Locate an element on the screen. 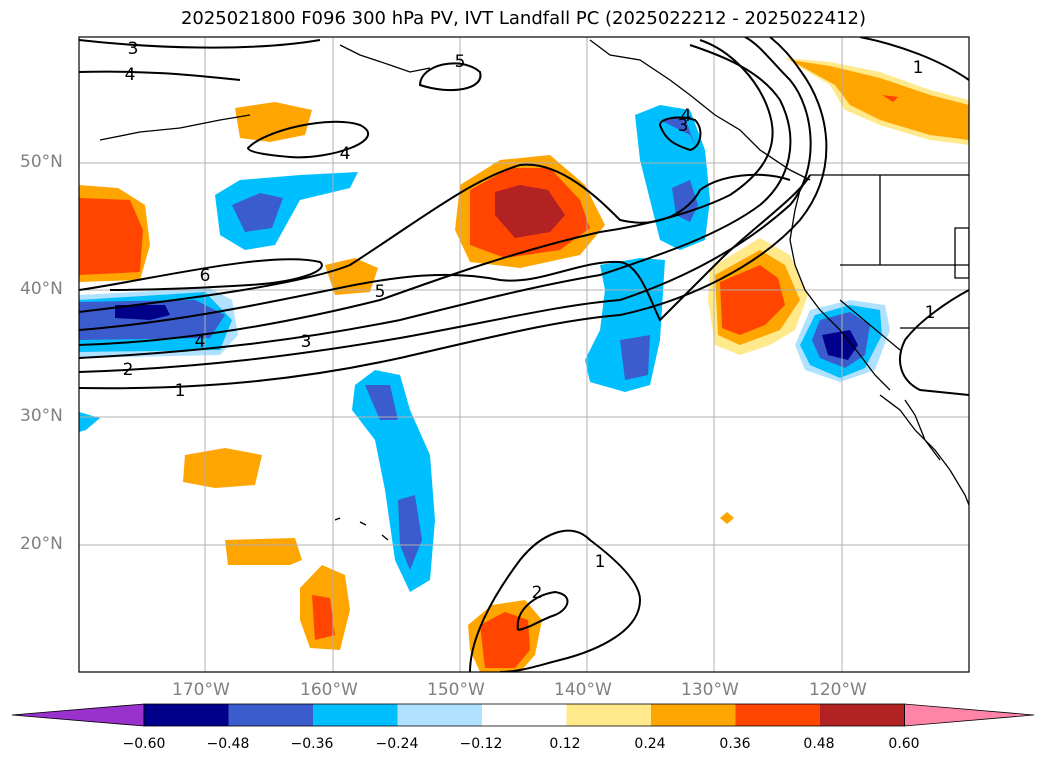 Image resolution: width=1047 pixels, height=765 pixels. lat-label-30n: 30°N is located at coordinates (41, 416).